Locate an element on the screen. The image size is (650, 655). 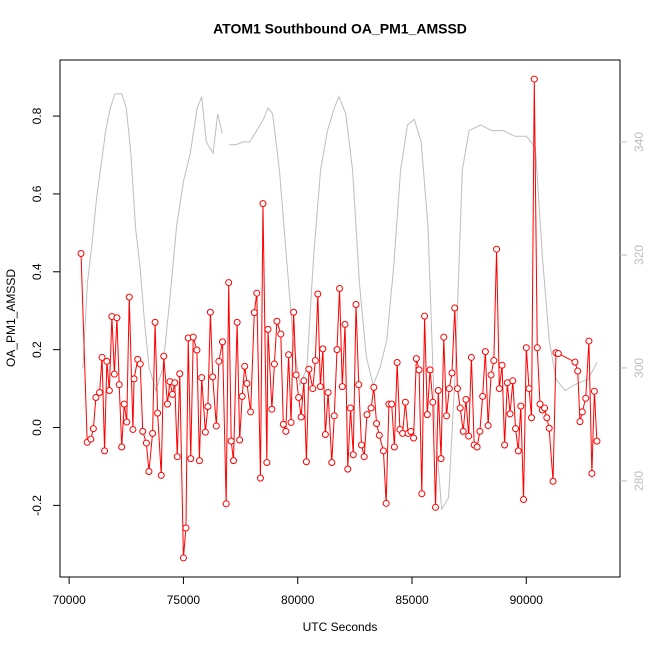
y-tick-label: 0.2 is located at coordinates (37, 349).